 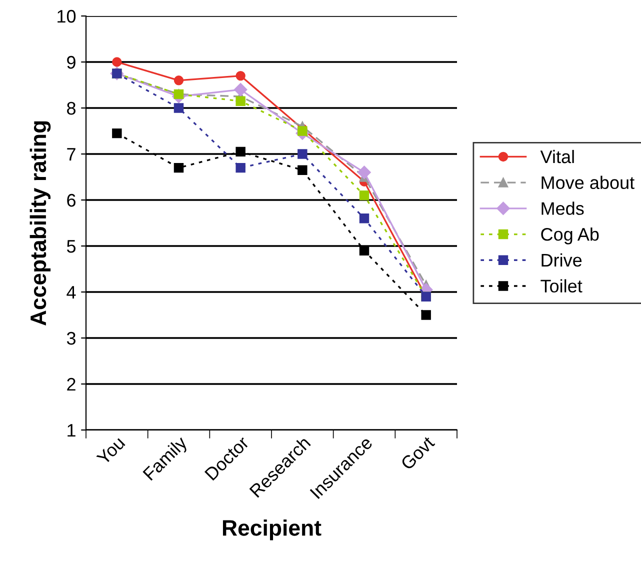 I want to click on y-tick-label: 6, so click(x=71, y=200).